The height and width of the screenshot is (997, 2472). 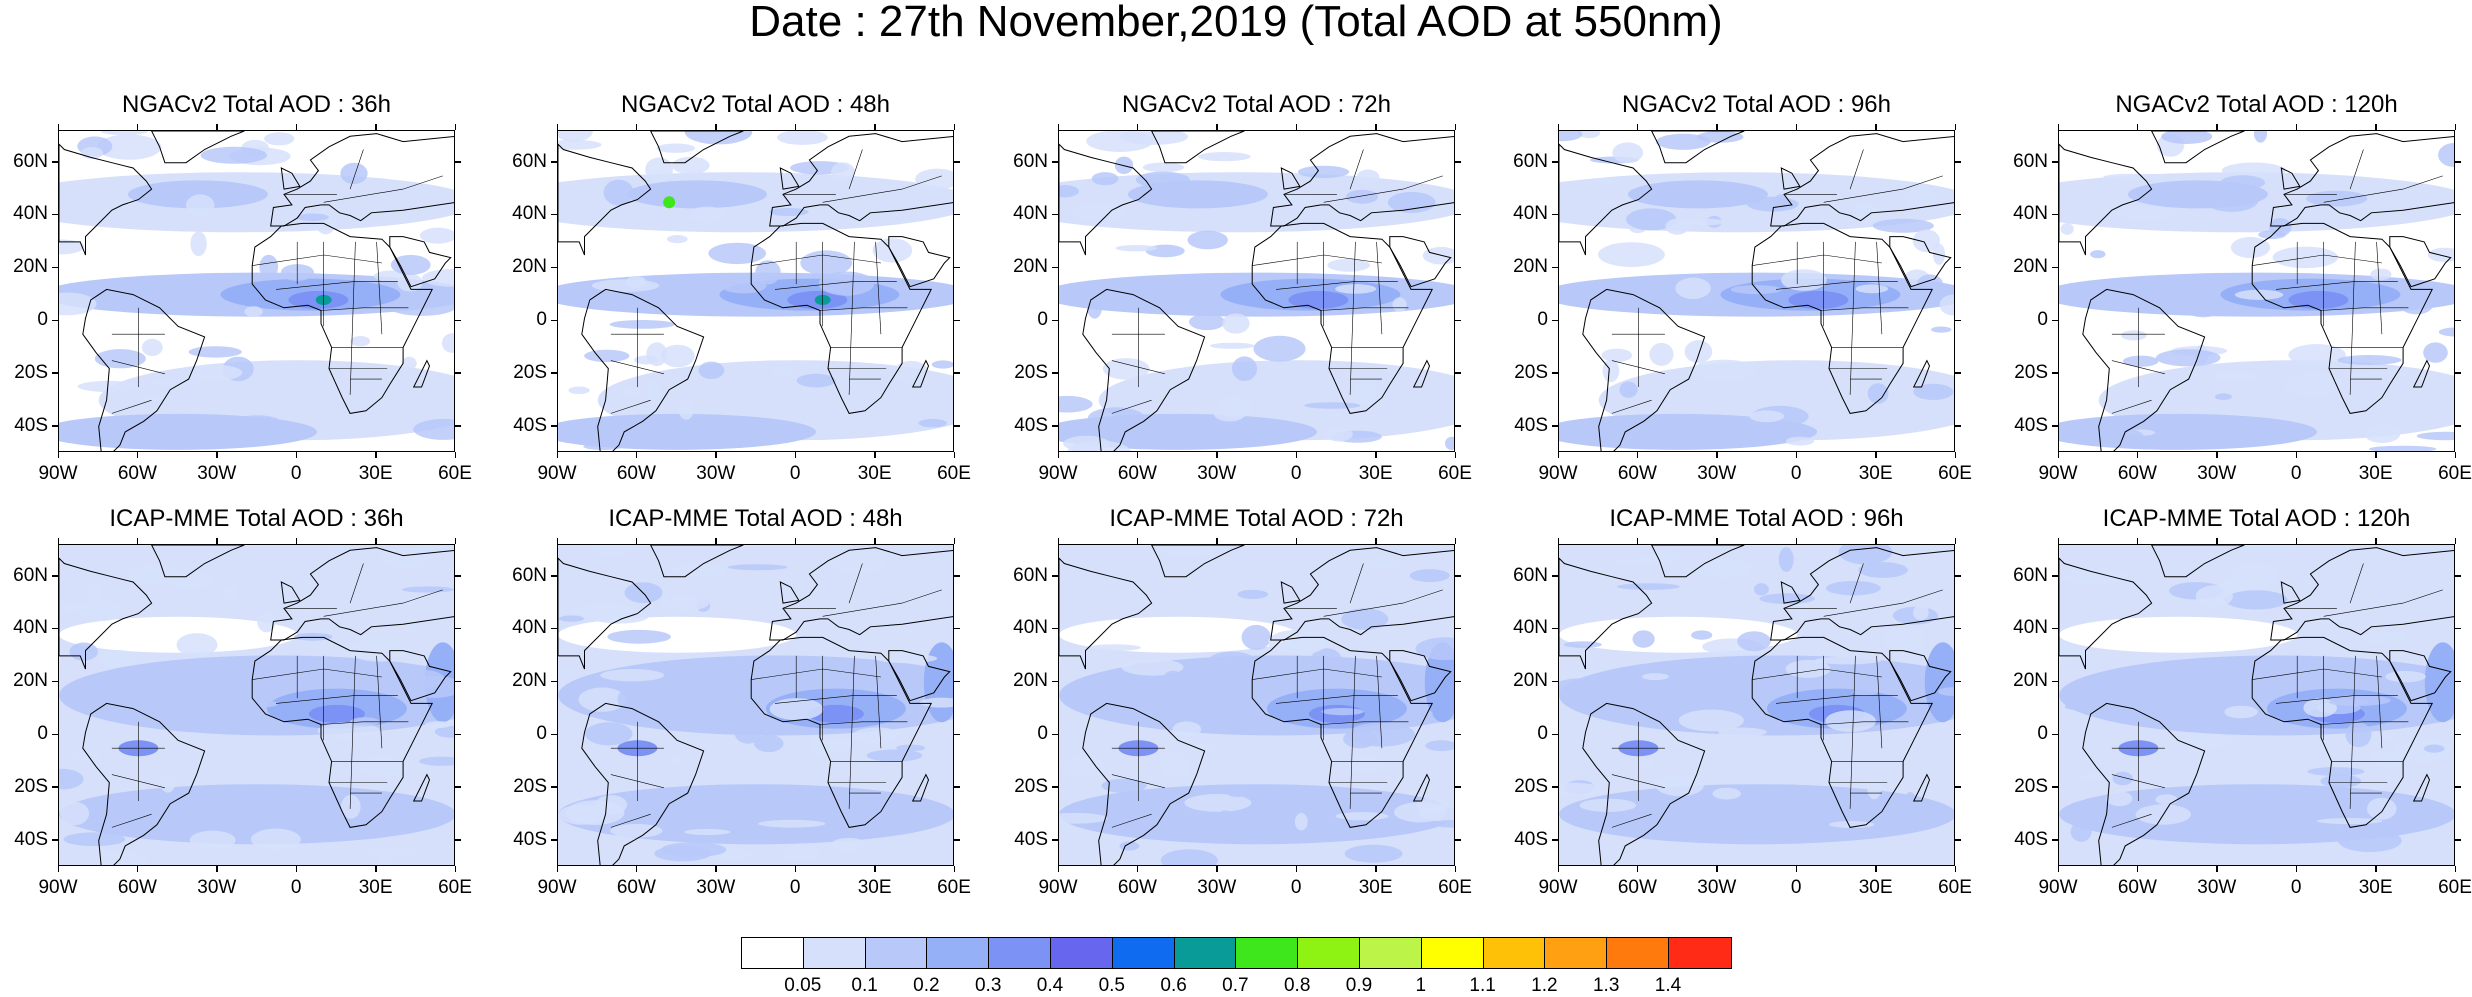 I want to click on coastline-europe, so click(x=2362, y=180).